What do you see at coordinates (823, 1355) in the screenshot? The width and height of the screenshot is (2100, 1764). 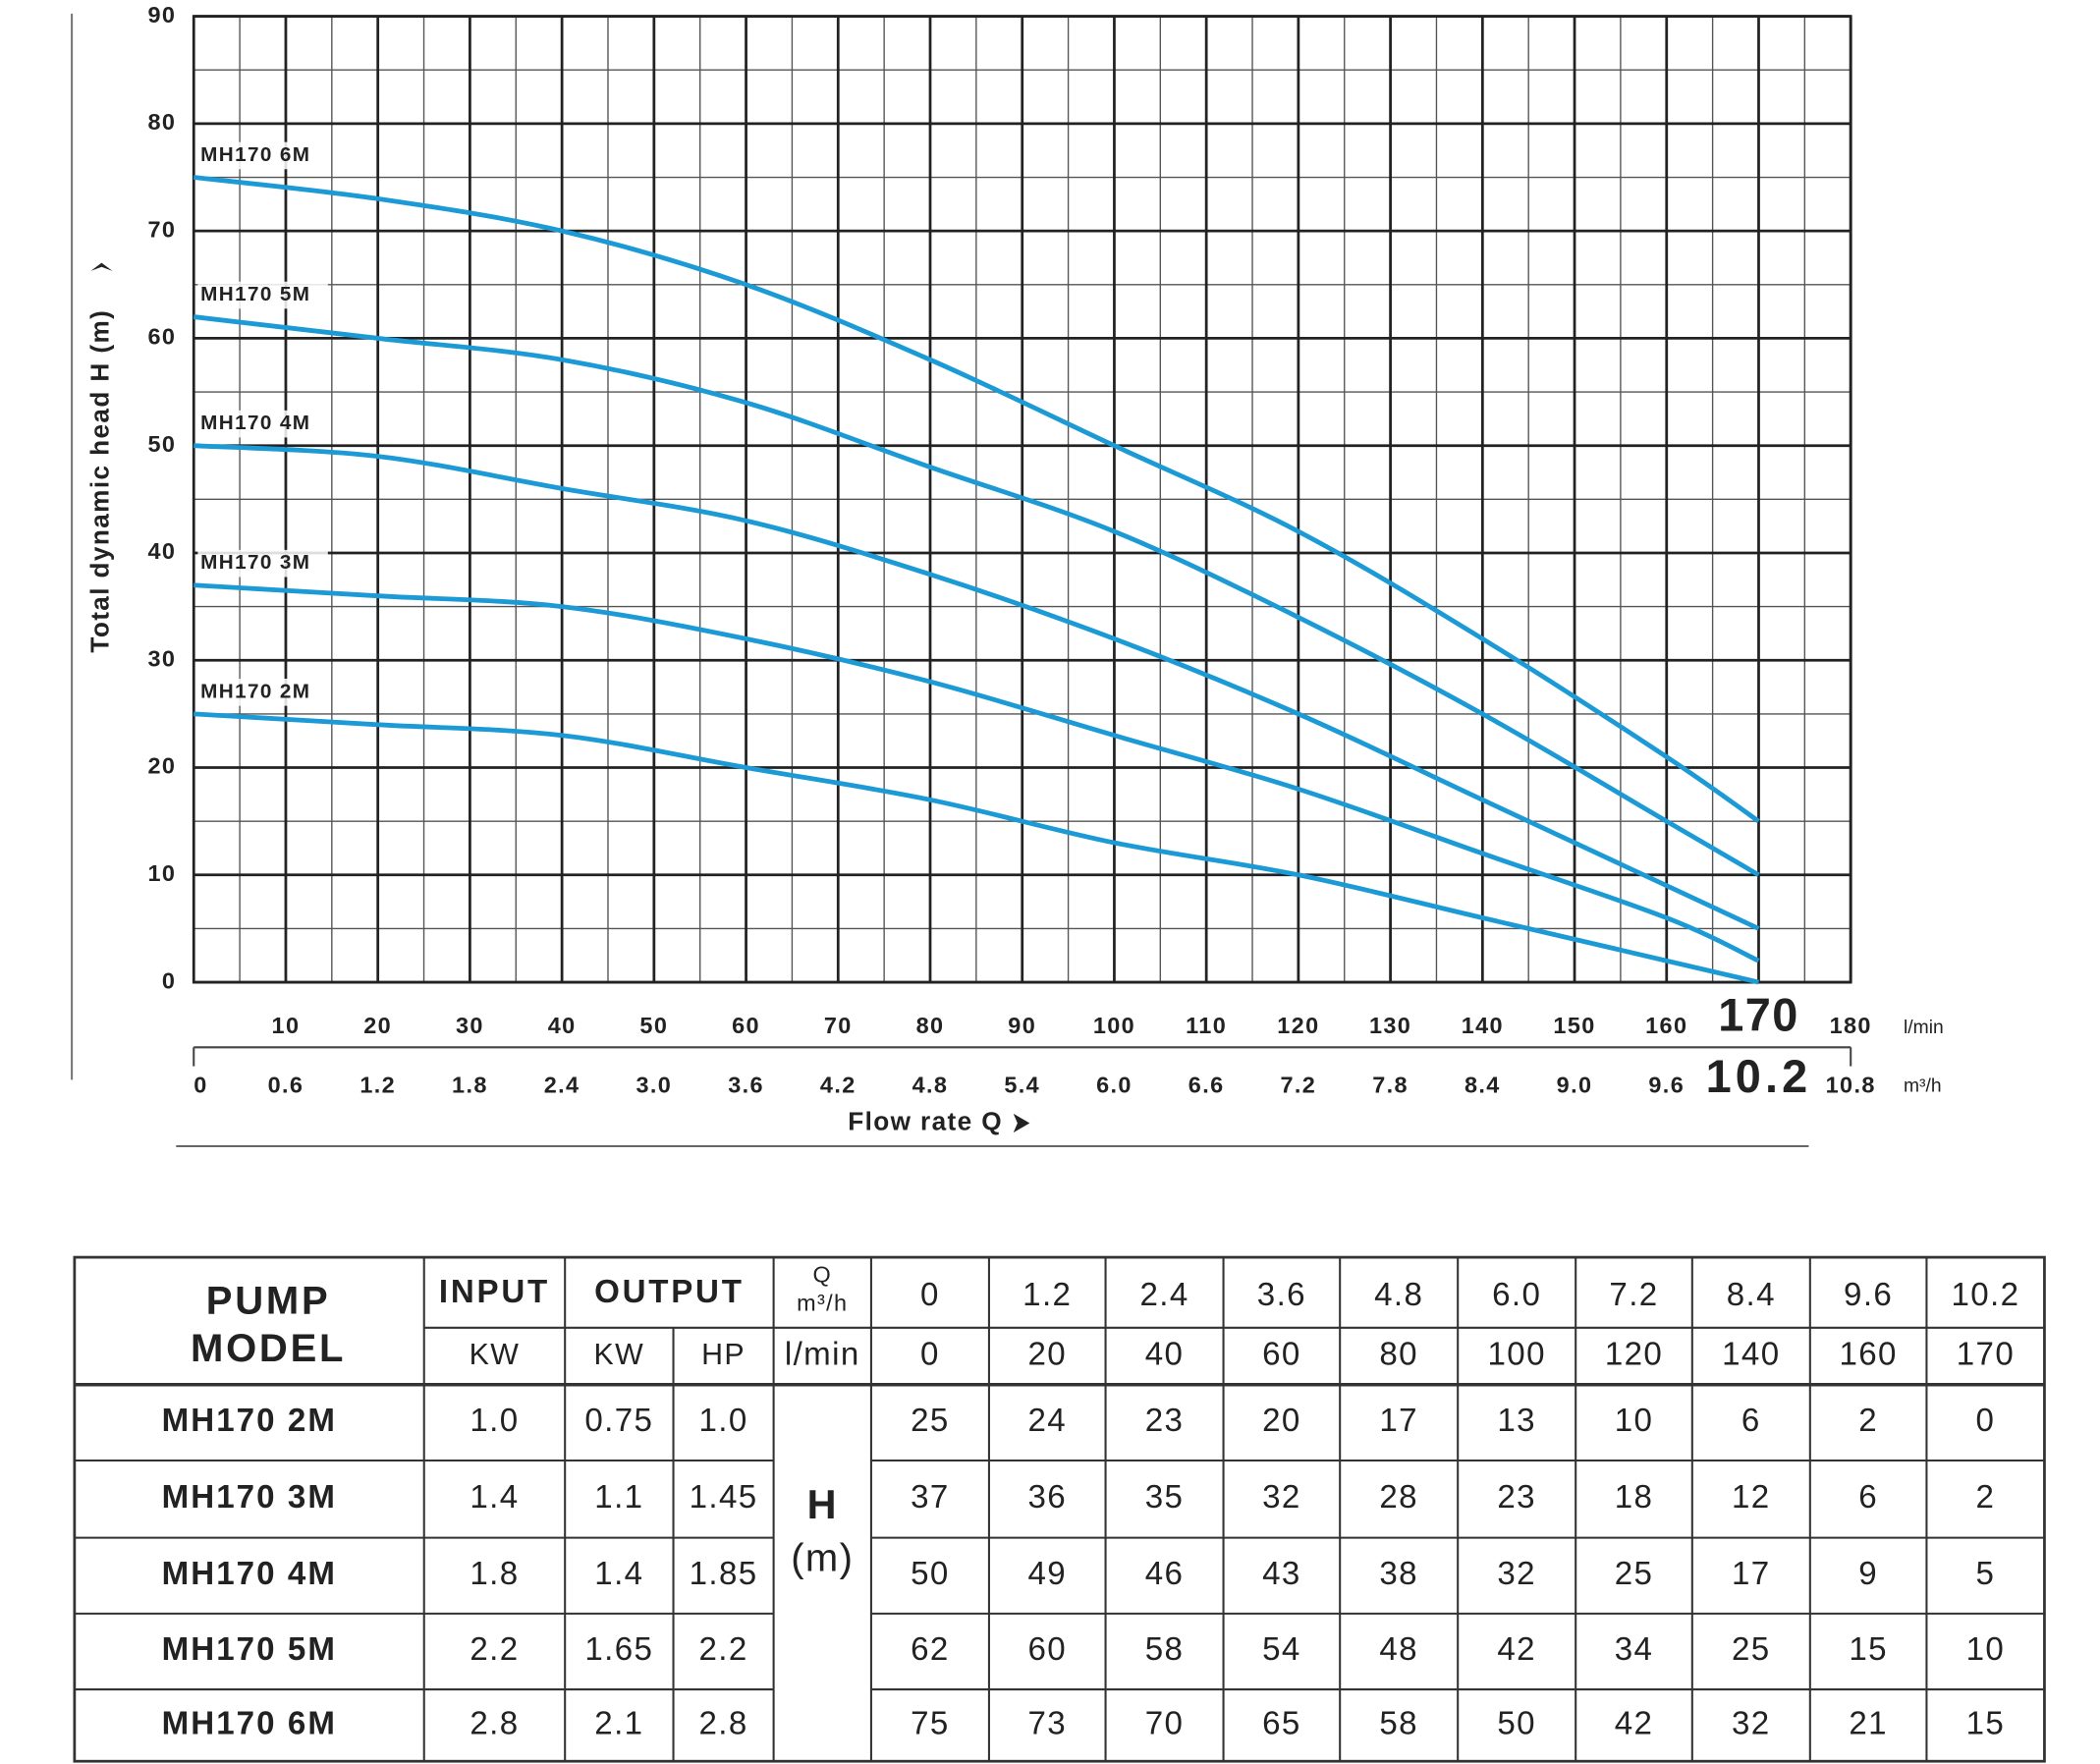 I see `header: l/min` at bounding box center [823, 1355].